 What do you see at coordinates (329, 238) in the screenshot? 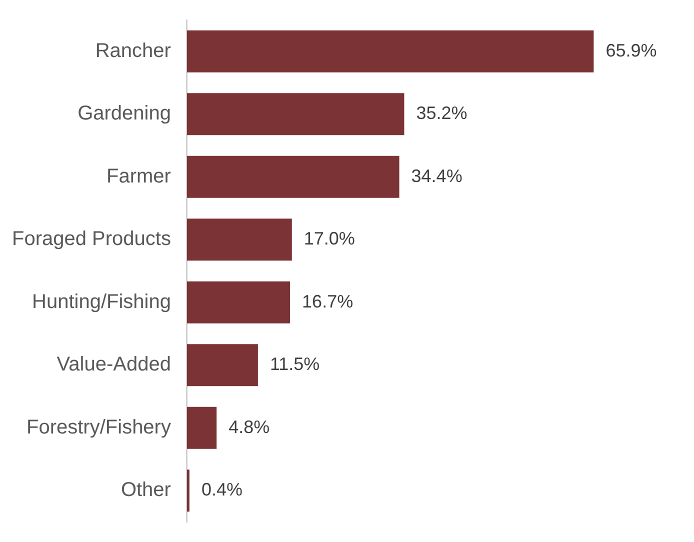
I see `data-label: 17.0%` at bounding box center [329, 238].